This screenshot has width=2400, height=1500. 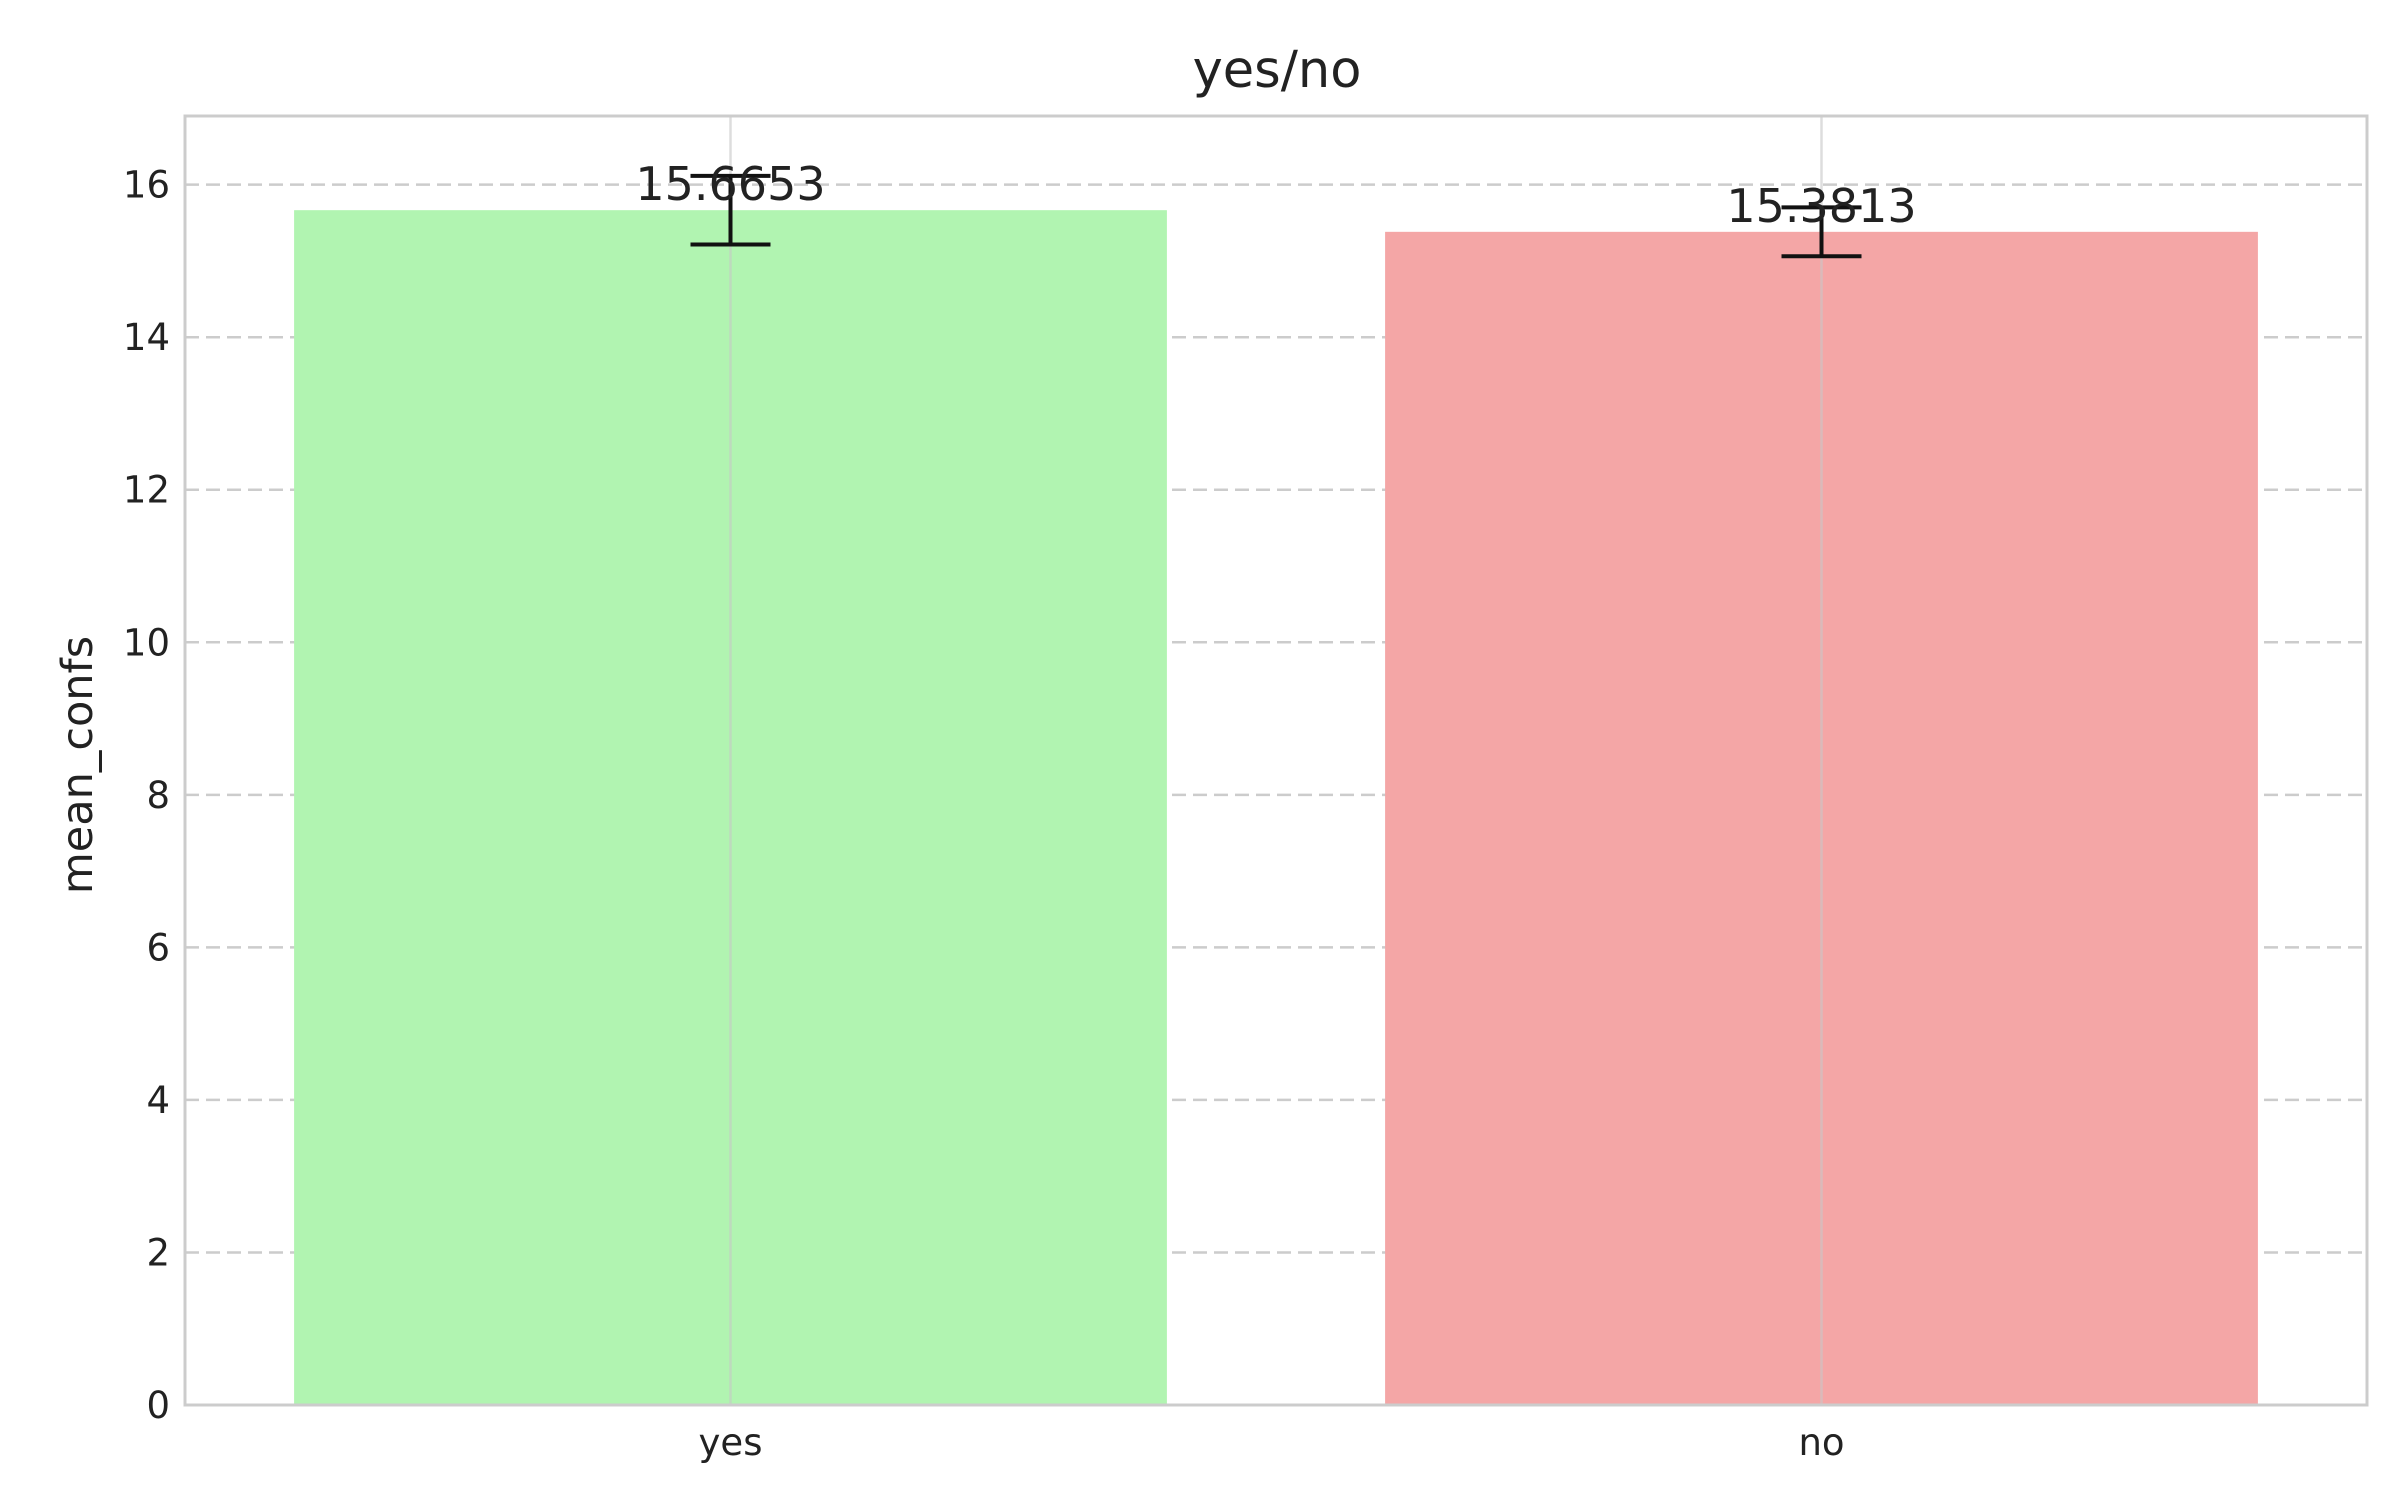 I want to click on y-tick-label: 4, so click(x=158, y=1100).